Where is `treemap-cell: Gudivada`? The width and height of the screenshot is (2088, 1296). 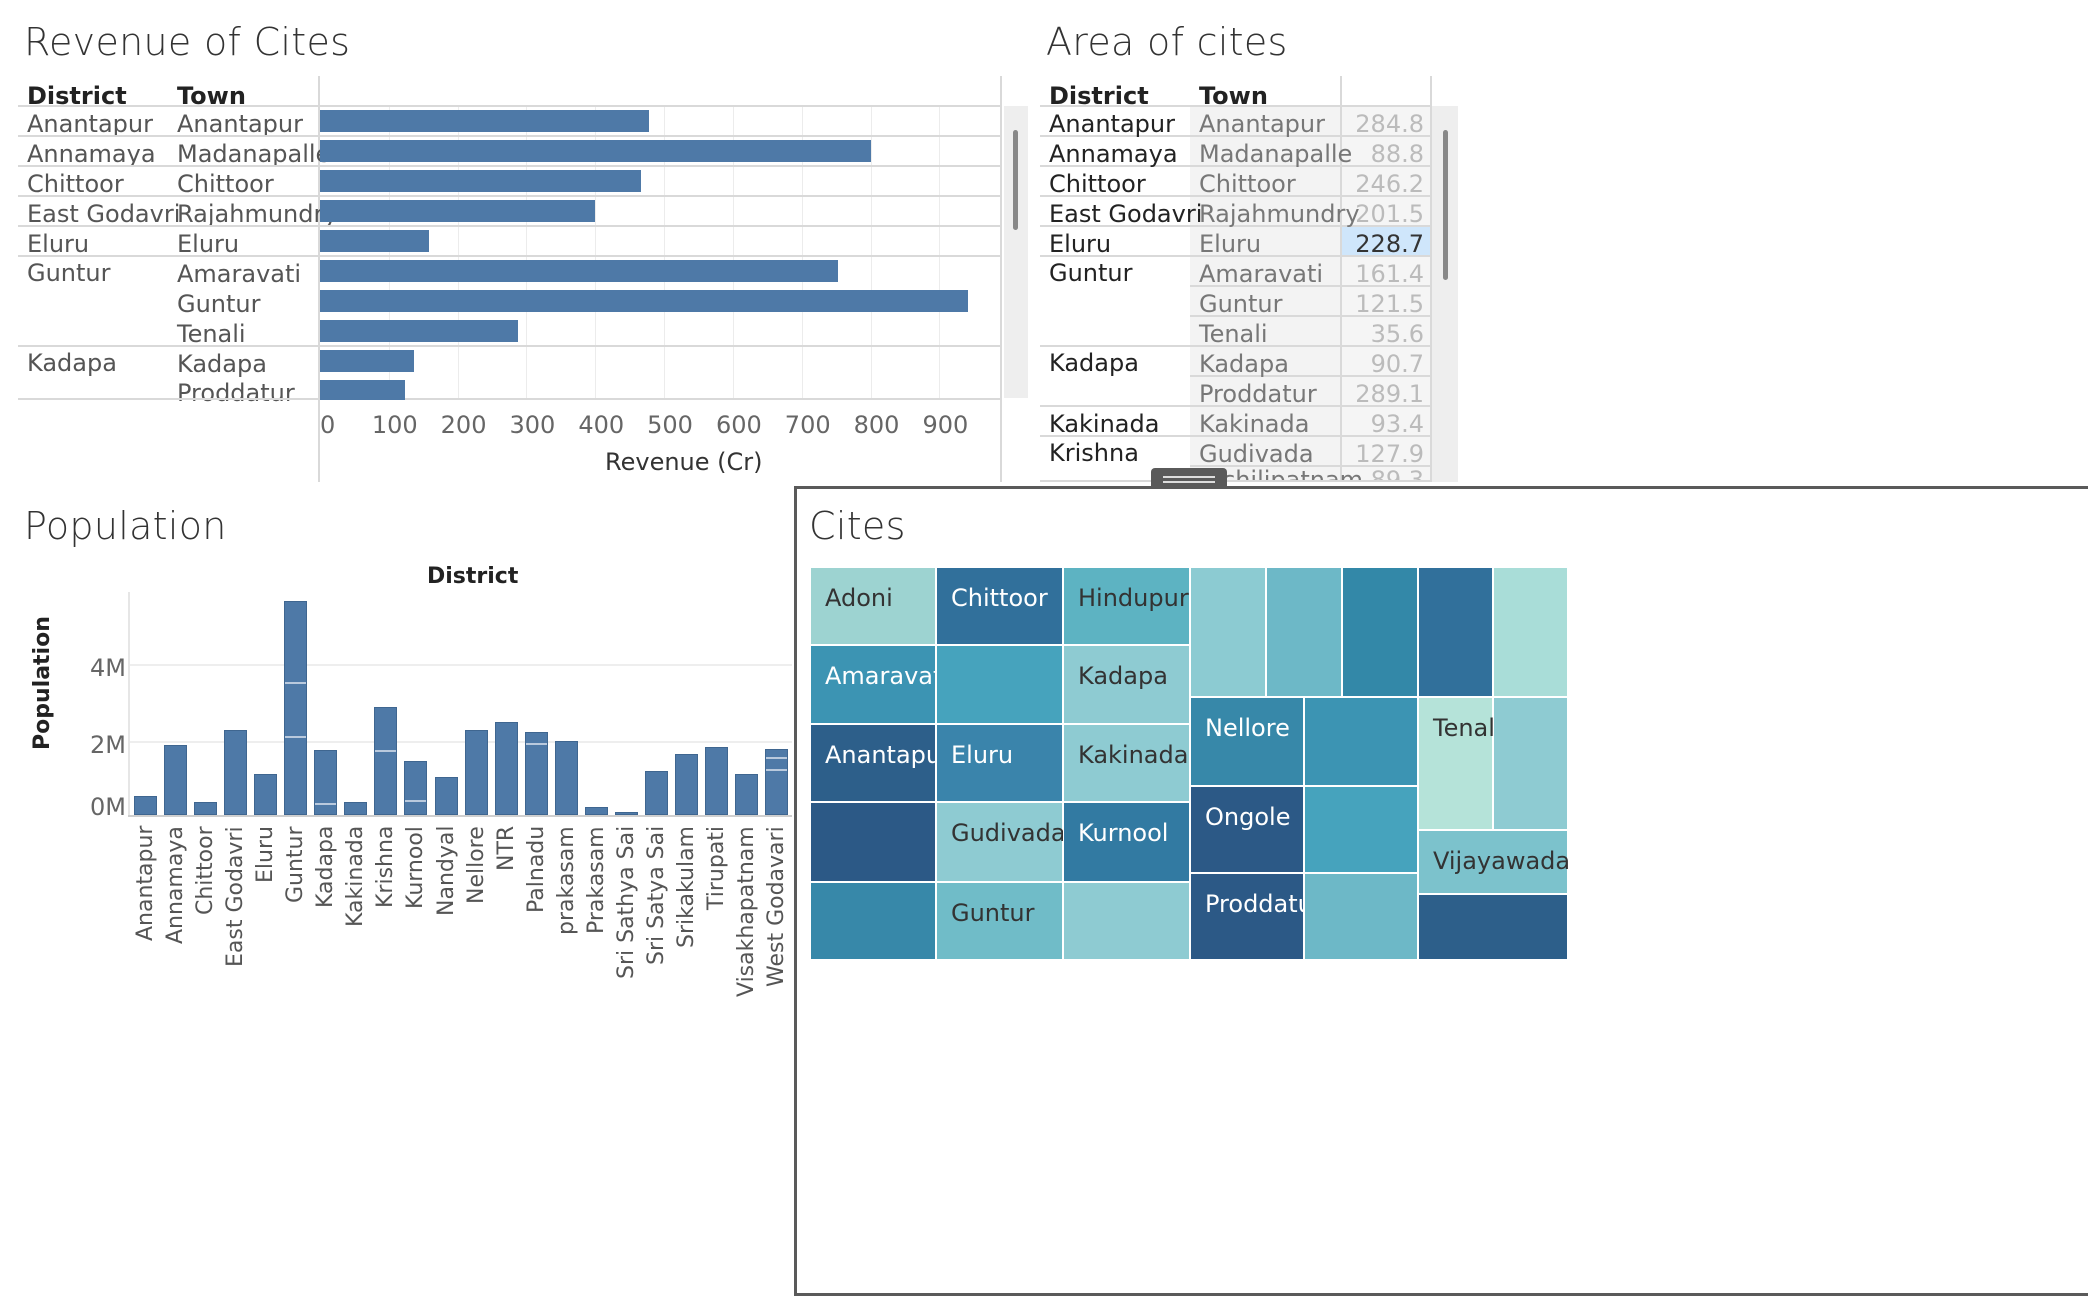
treemap-cell: Gudivada is located at coordinates (1001, 842).